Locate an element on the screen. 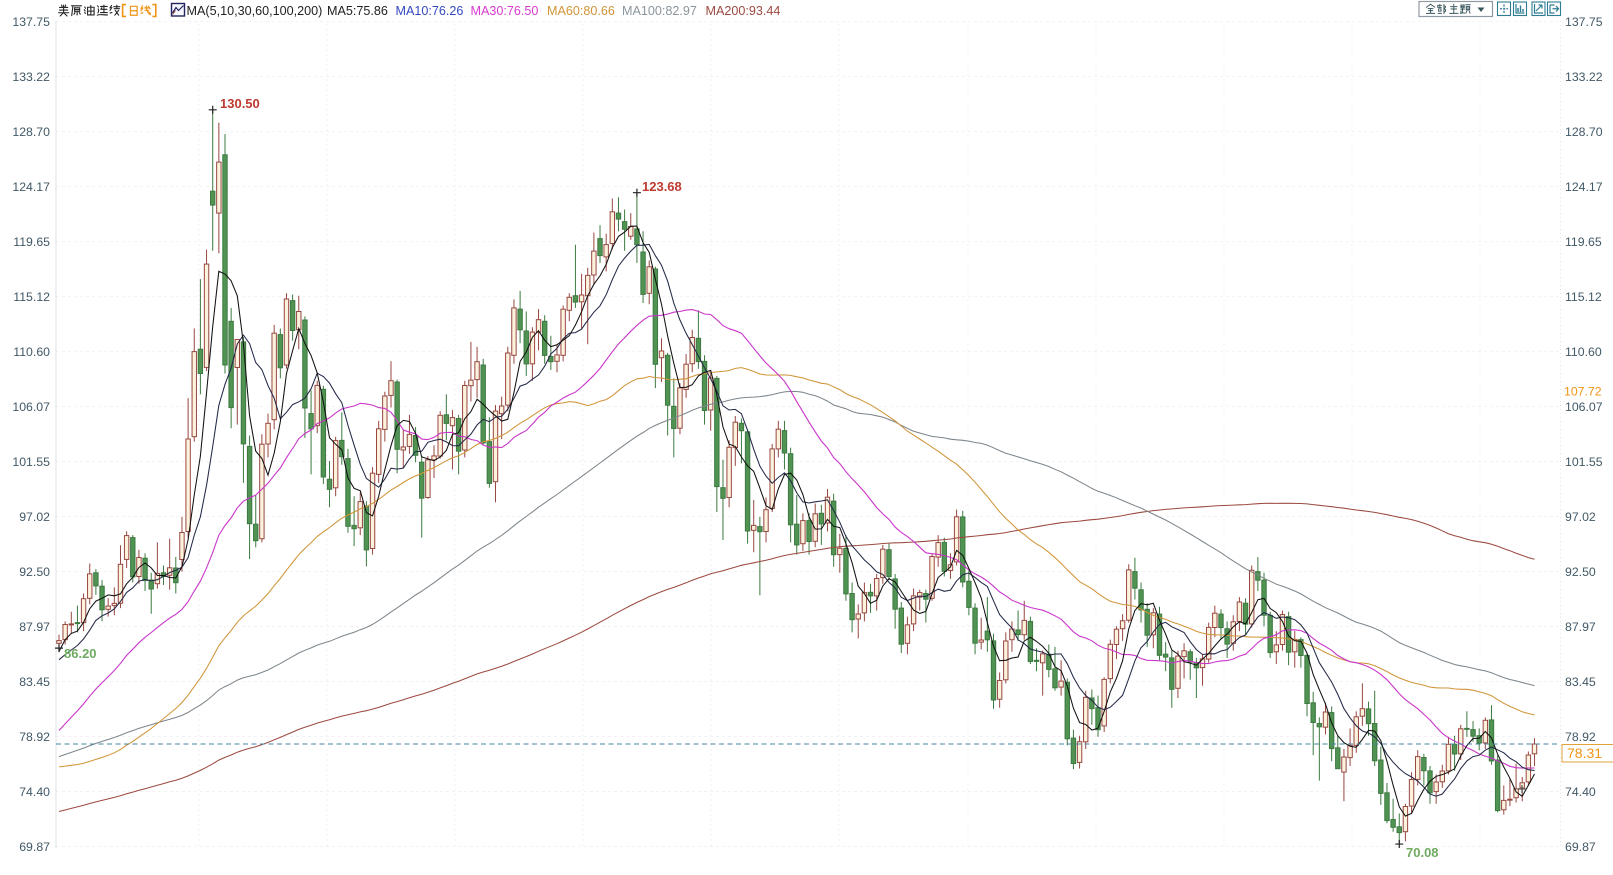 This screenshot has height=875, width=1613. svg-text: 78.31 is located at coordinates (1584, 753).